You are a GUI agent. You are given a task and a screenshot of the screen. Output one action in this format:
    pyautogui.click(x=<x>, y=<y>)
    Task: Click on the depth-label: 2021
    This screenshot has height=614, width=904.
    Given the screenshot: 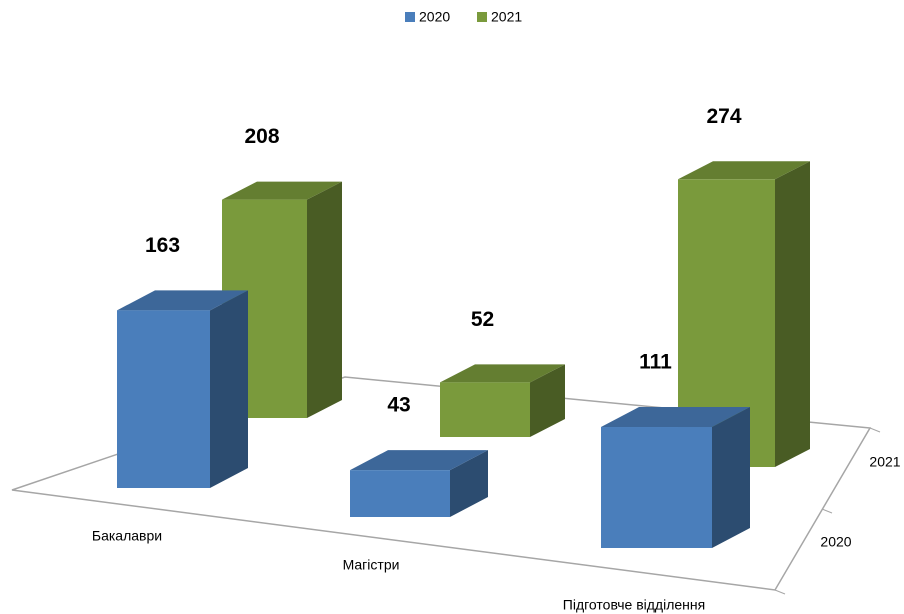 What is the action you would take?
    pyautogui.click(x=884, y=462)
    